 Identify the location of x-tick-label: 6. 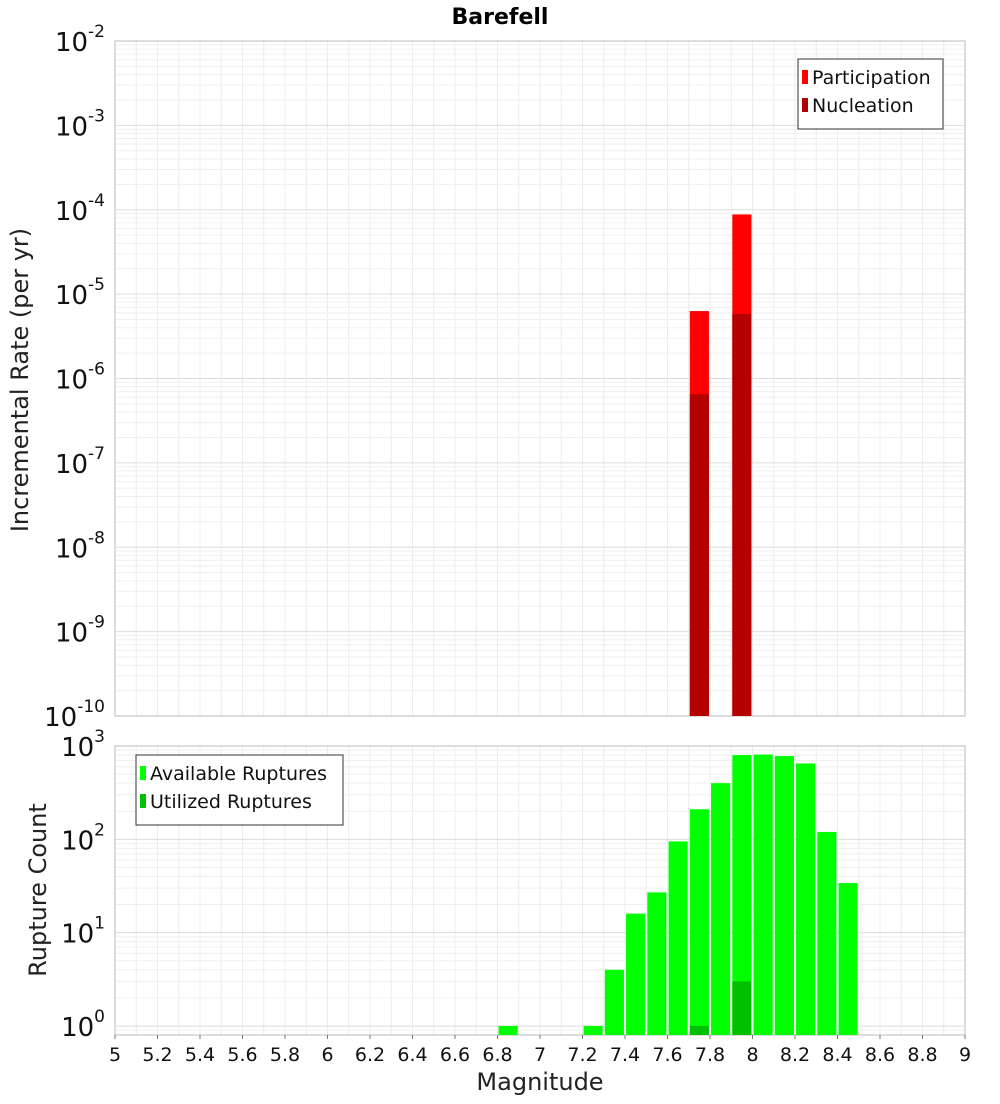
(327, 1055).